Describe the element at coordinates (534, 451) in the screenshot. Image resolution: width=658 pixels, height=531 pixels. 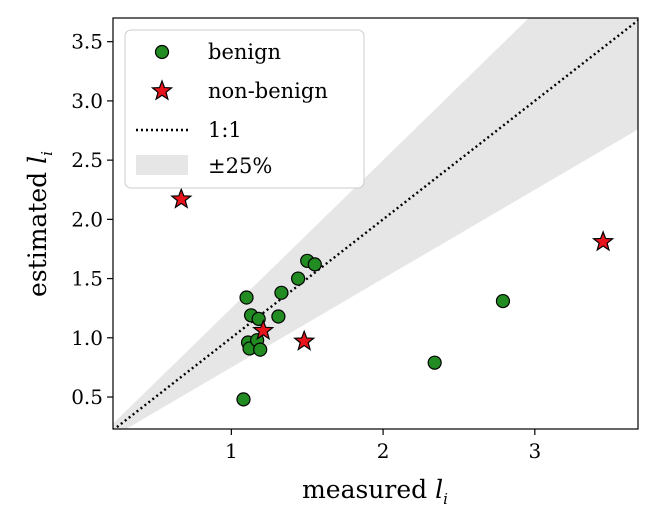
I see `x-tick-label: 3` at that location.